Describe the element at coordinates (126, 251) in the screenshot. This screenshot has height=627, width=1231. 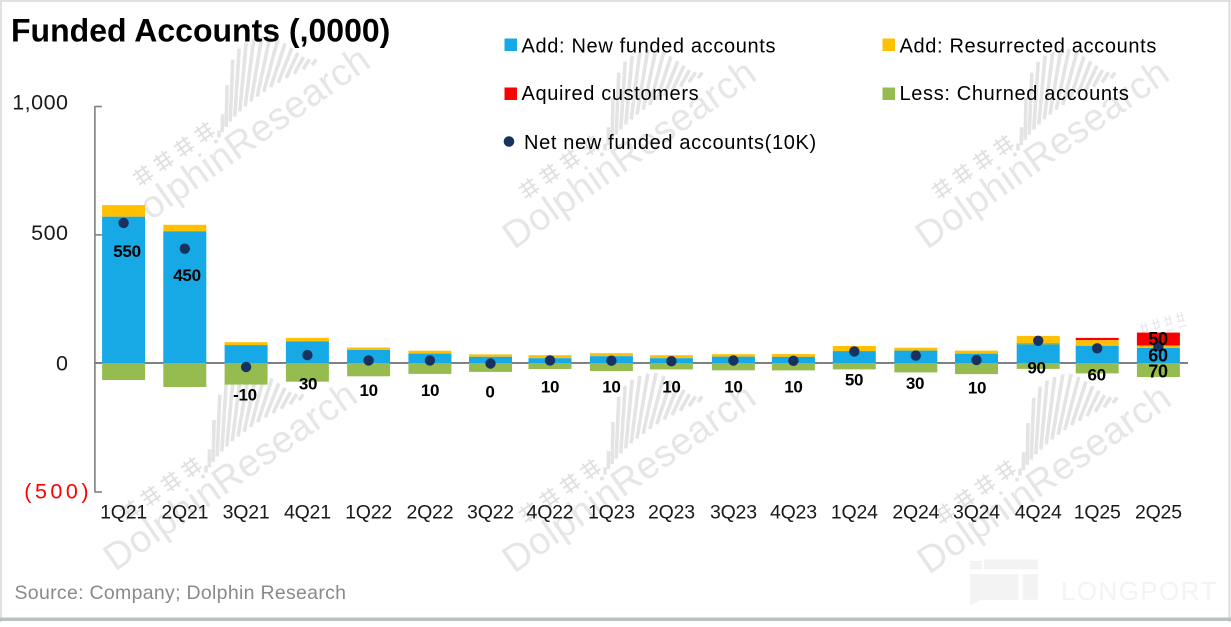
I see `svg-text: 550` at that location.